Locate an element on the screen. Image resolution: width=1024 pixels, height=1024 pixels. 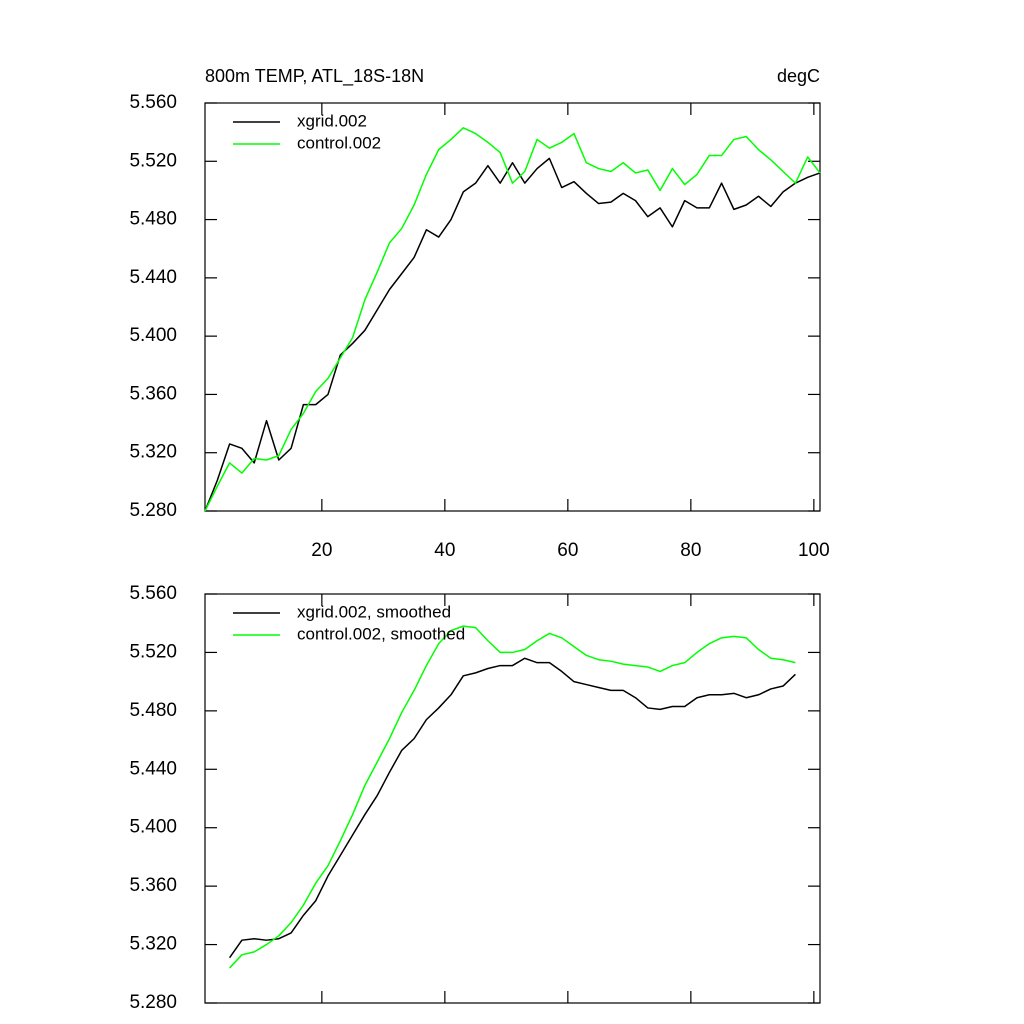
x-tick-label: 20 is located at coordinates (321, 550).